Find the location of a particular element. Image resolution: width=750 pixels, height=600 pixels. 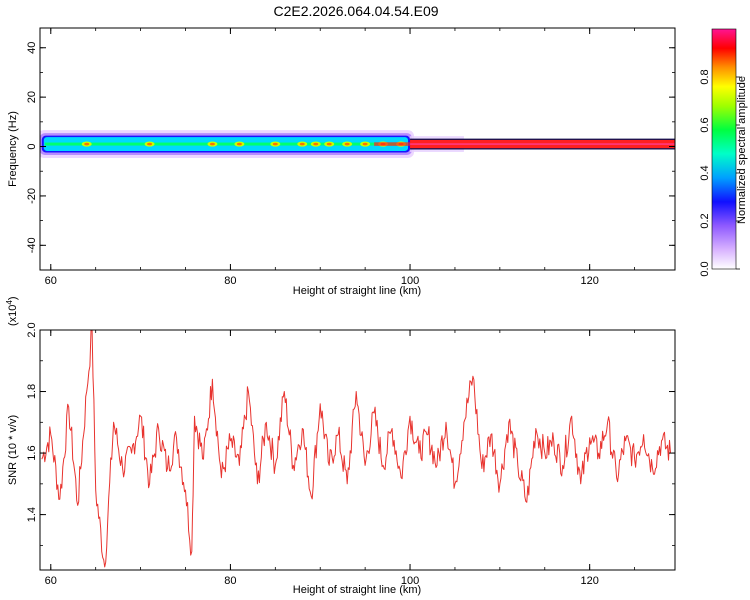

figure-title: C2E2.2026.064.04.54.E09 is located at coordinates (355, 11).